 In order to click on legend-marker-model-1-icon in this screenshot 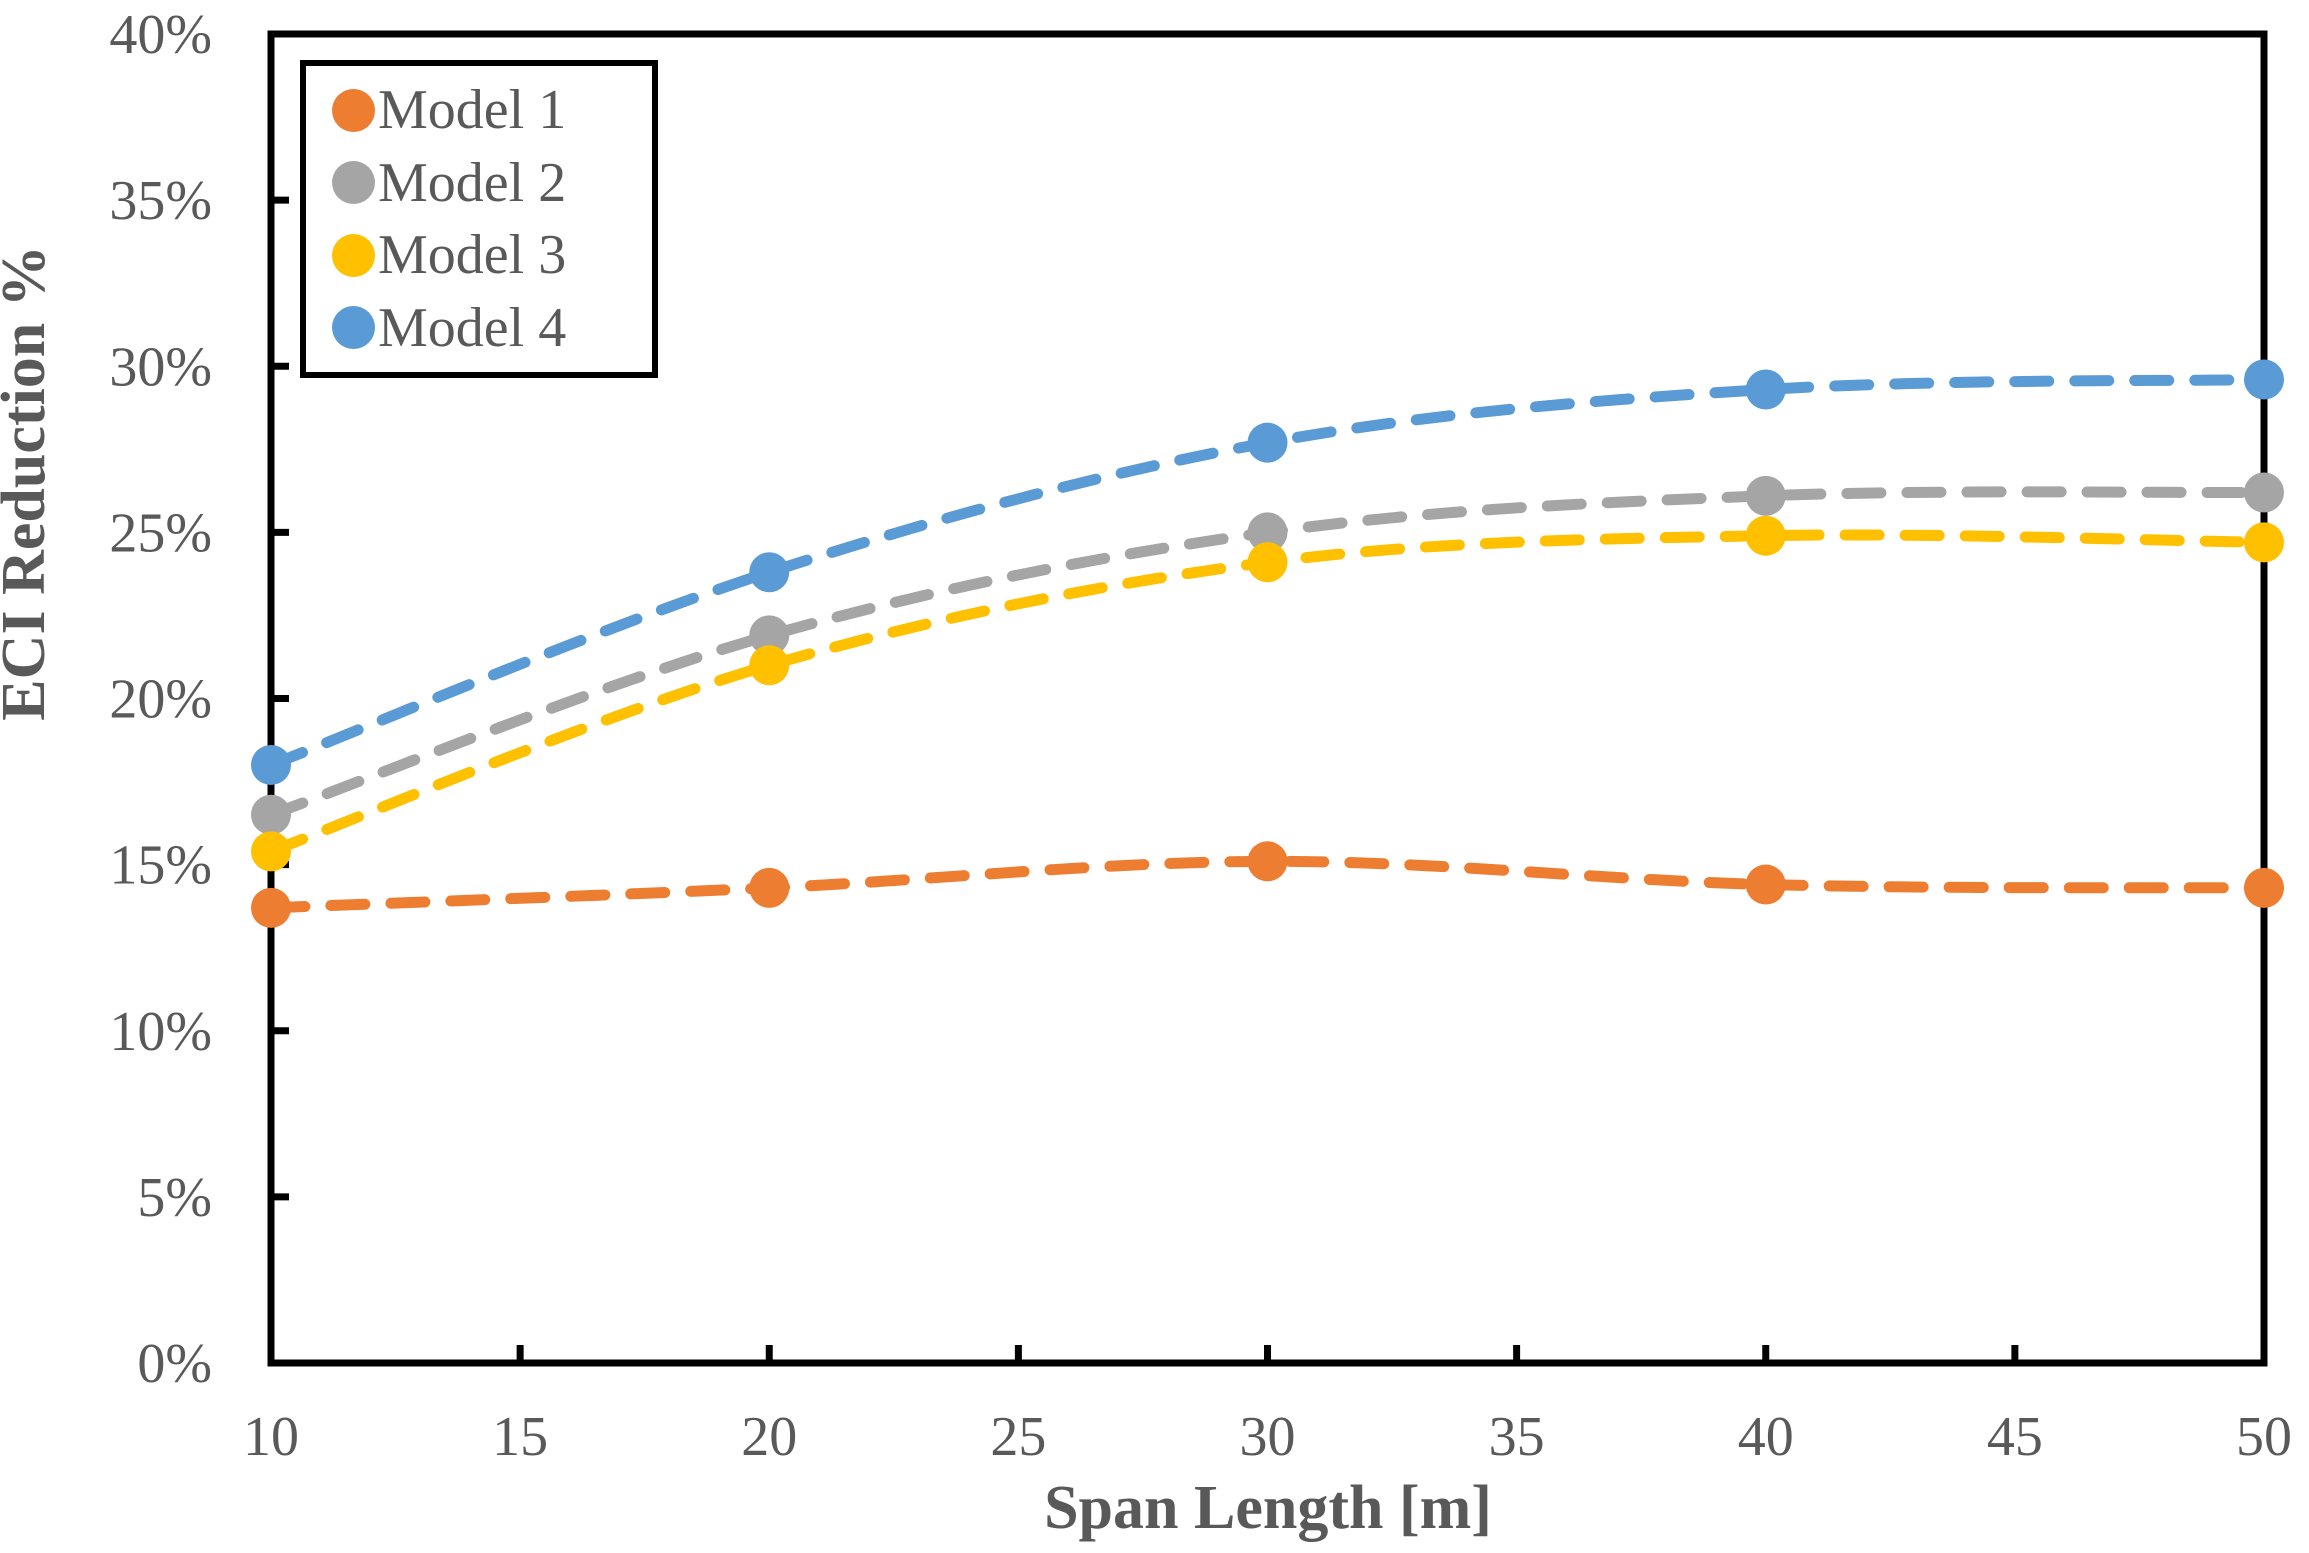, I will do `click(353, 110)`.